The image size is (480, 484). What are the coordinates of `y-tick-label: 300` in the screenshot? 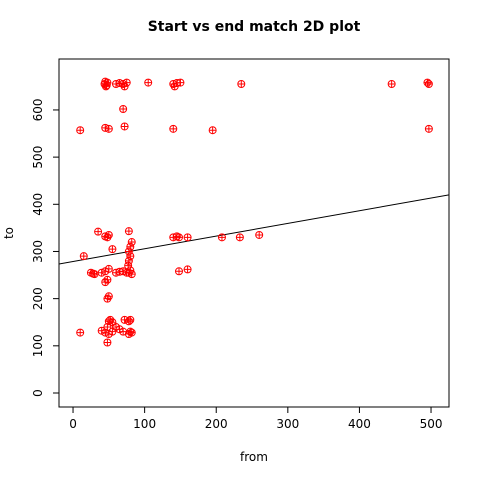 It's located at (38, 251).